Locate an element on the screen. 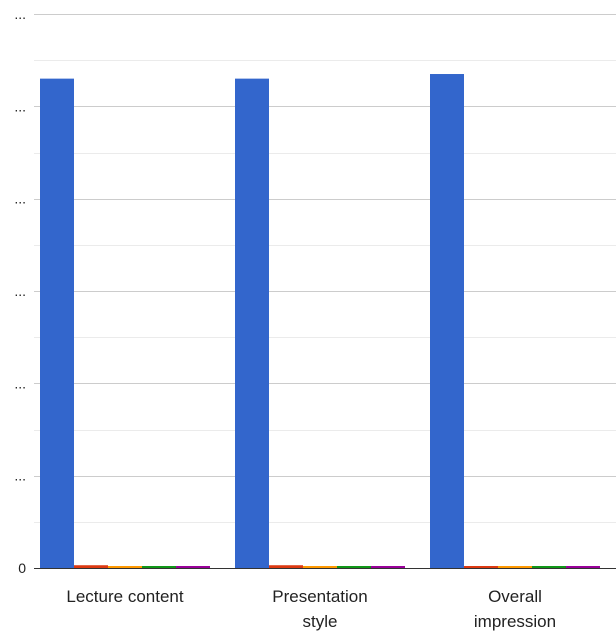 The width and height of the screenshot is (616, 644). x-tick-label: Overall impression is located at coordinates (515, 609).